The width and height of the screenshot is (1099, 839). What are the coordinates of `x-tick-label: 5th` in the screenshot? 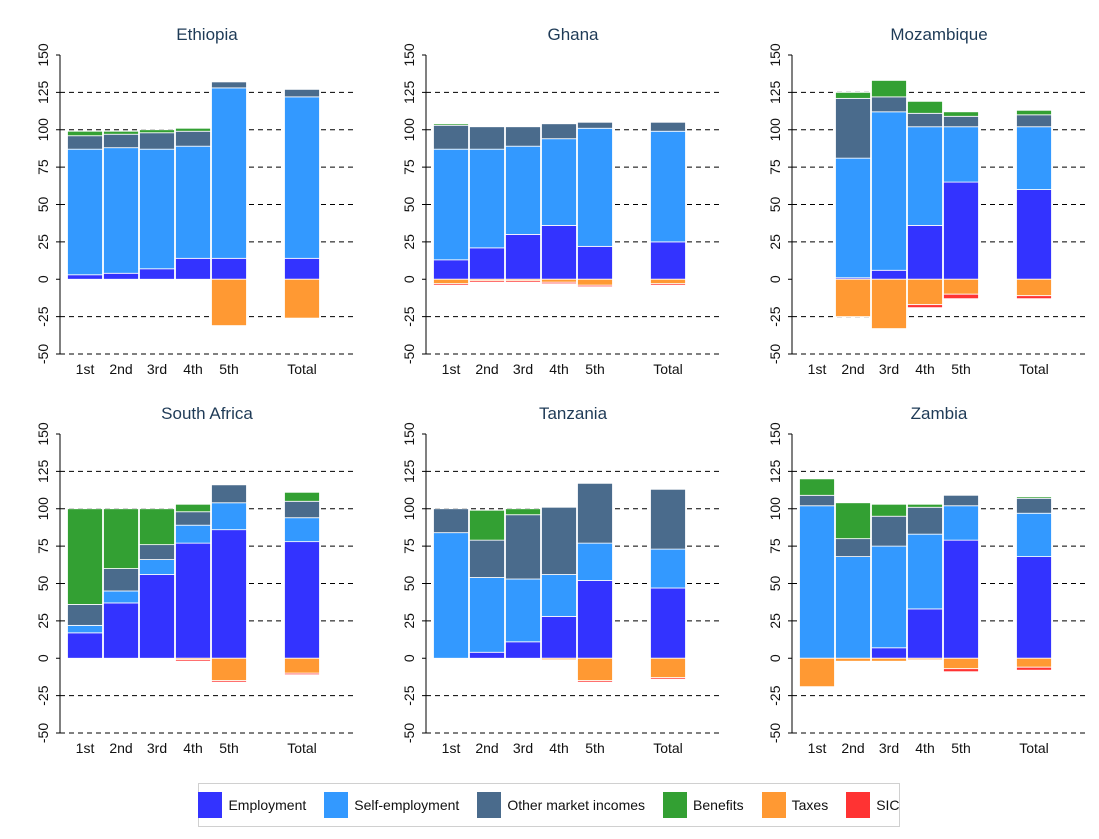 It's located at (228, 748).